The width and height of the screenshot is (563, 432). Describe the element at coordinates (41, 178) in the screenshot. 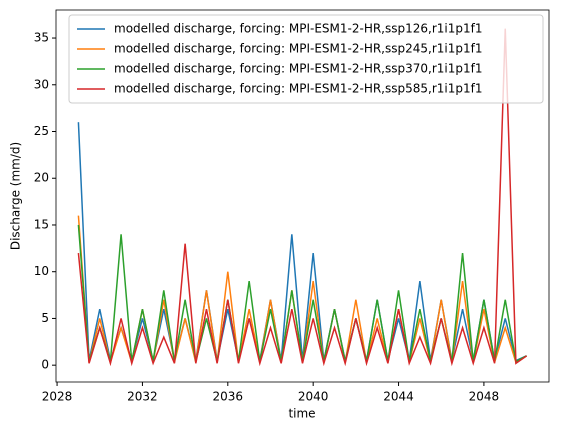

I see `y-tick-label: 20` at that location.